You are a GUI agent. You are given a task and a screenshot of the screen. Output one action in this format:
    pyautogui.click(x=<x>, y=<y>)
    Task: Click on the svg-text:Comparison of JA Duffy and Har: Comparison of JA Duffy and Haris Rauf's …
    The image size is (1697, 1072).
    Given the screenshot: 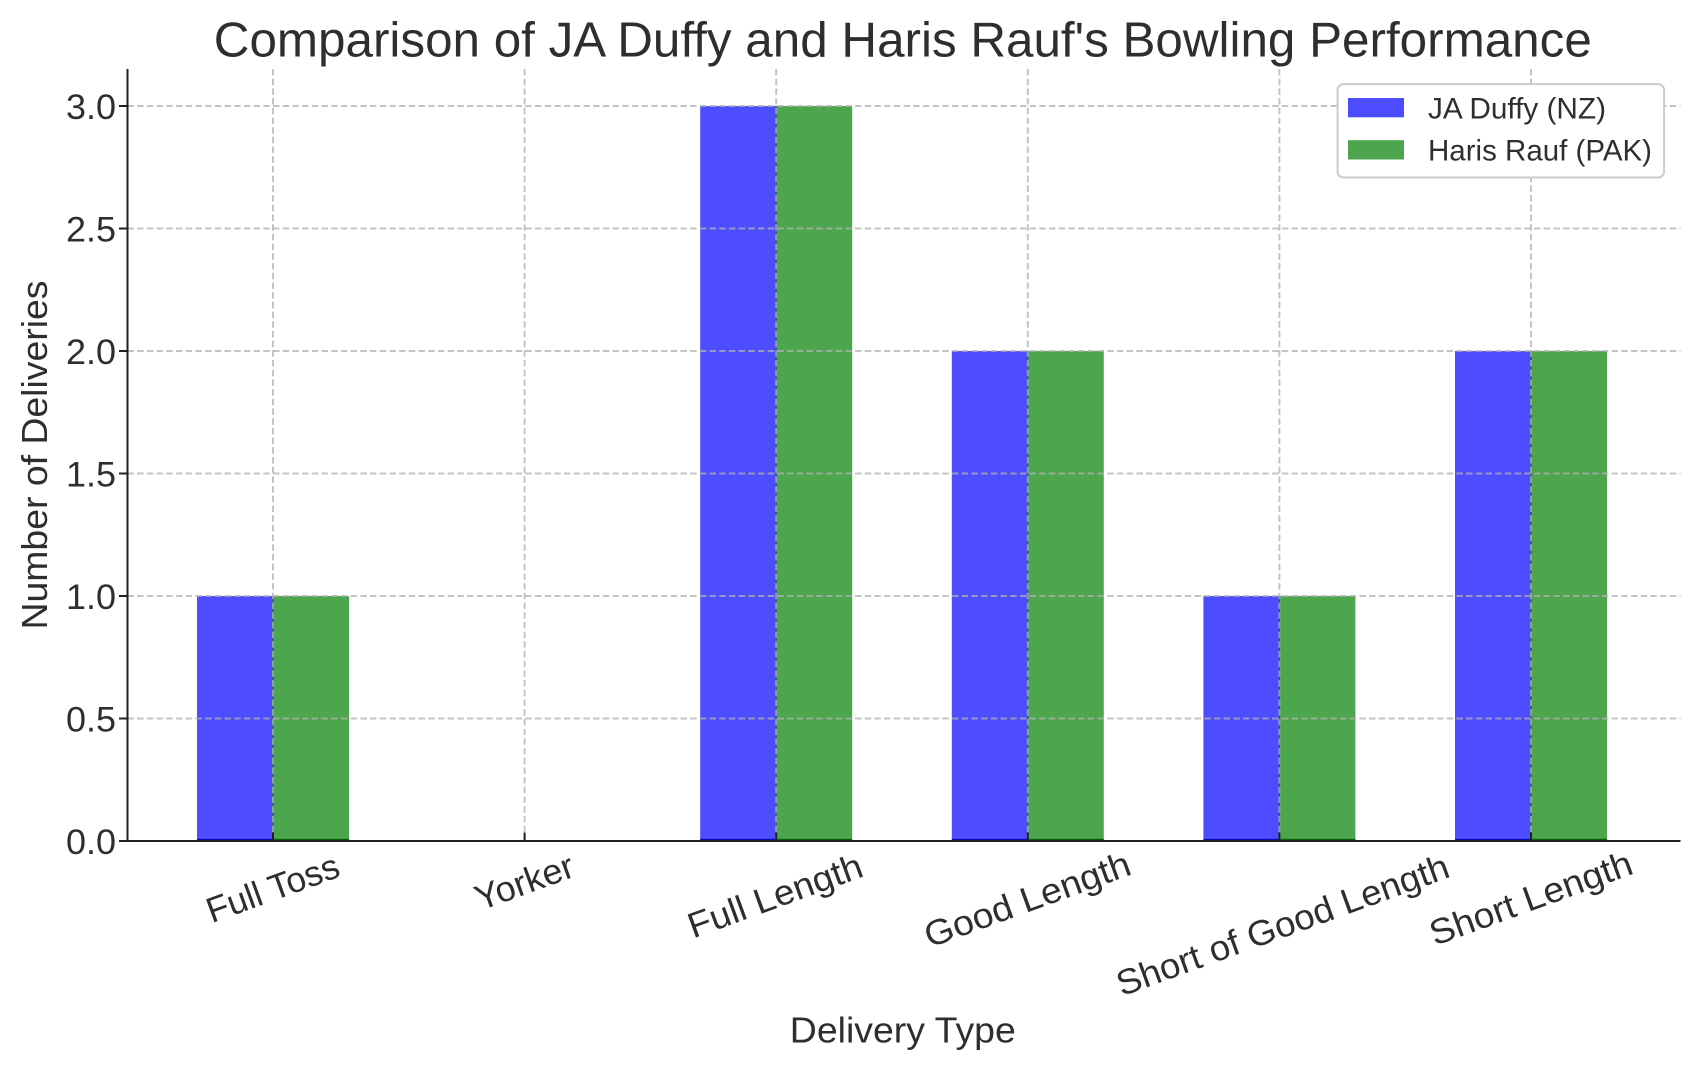 What is the action you would take?
    pyautogui.click(x=903, y=40)
    